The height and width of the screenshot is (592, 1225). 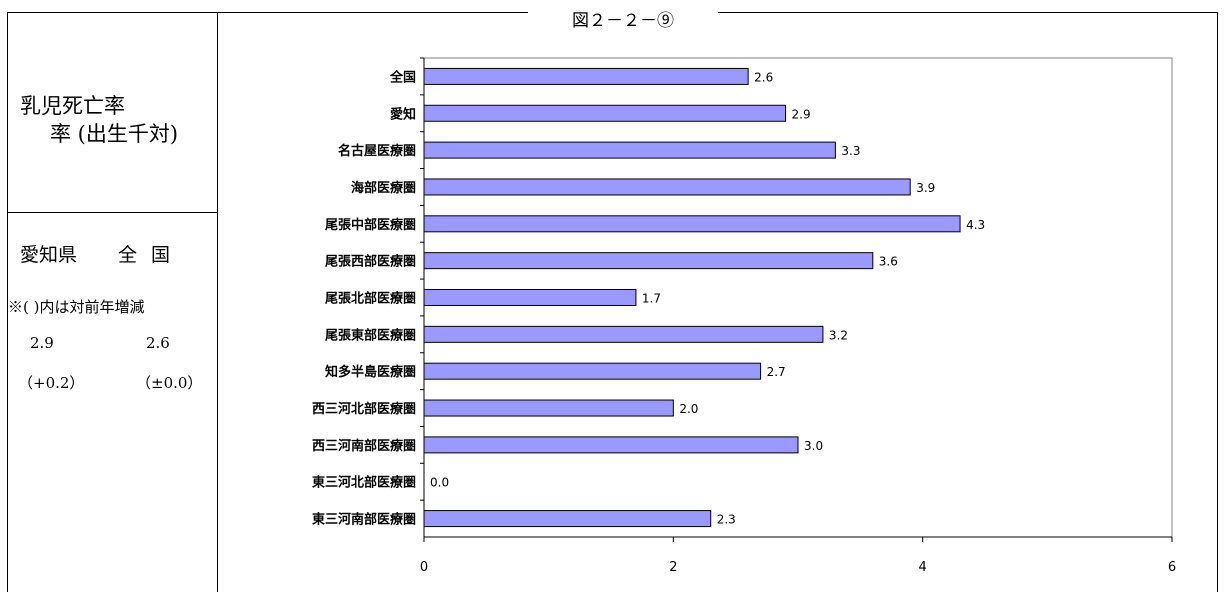 I want to click on x-tick-label: 4, so click(x=923, y=567).